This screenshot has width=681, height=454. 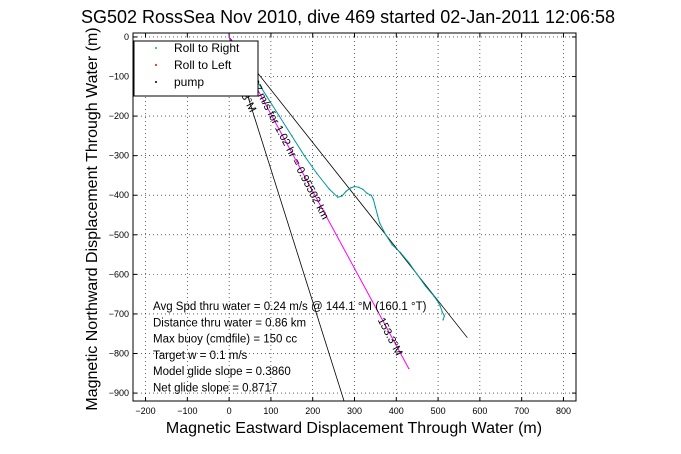 I want to click on x-tick-label: 700, so click(x=521, y=411).